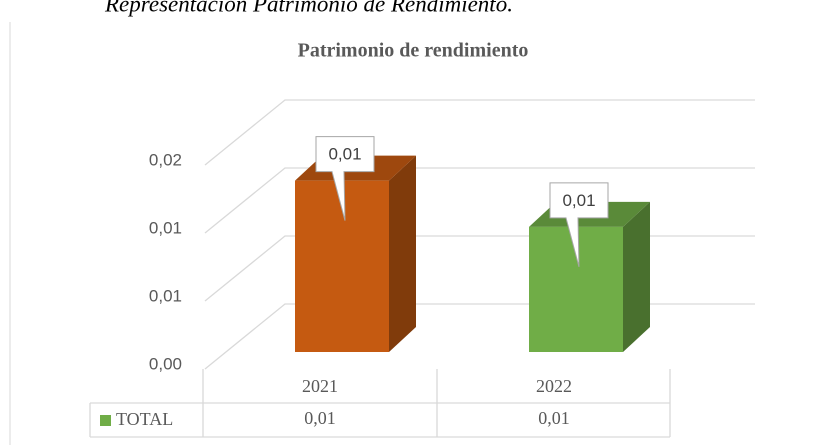 The width and height of the screenshot is (813, 445). What do you see at coordinates (165, 159) in the screenshot?
I see `y-tick-label: 0,02` at bounding box center [165, 159].